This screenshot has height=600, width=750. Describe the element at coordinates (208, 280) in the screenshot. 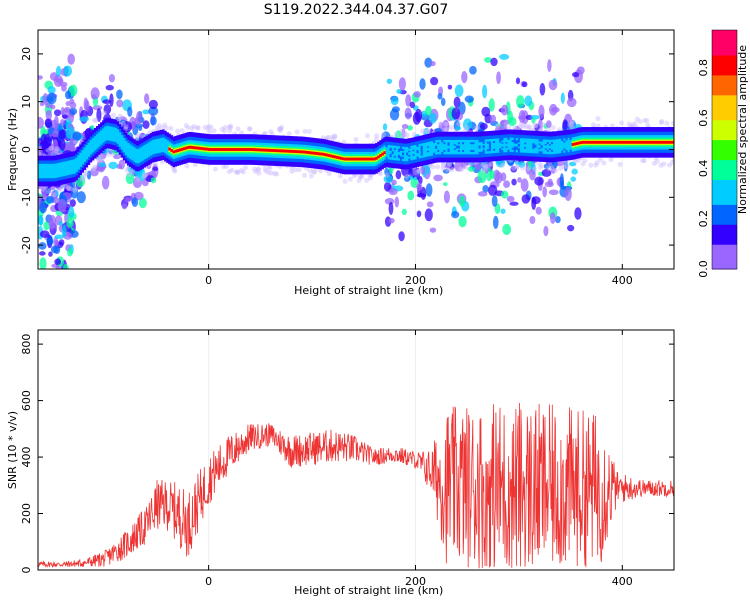

I see `spectrogram-x-tick-label: 0` at that location.